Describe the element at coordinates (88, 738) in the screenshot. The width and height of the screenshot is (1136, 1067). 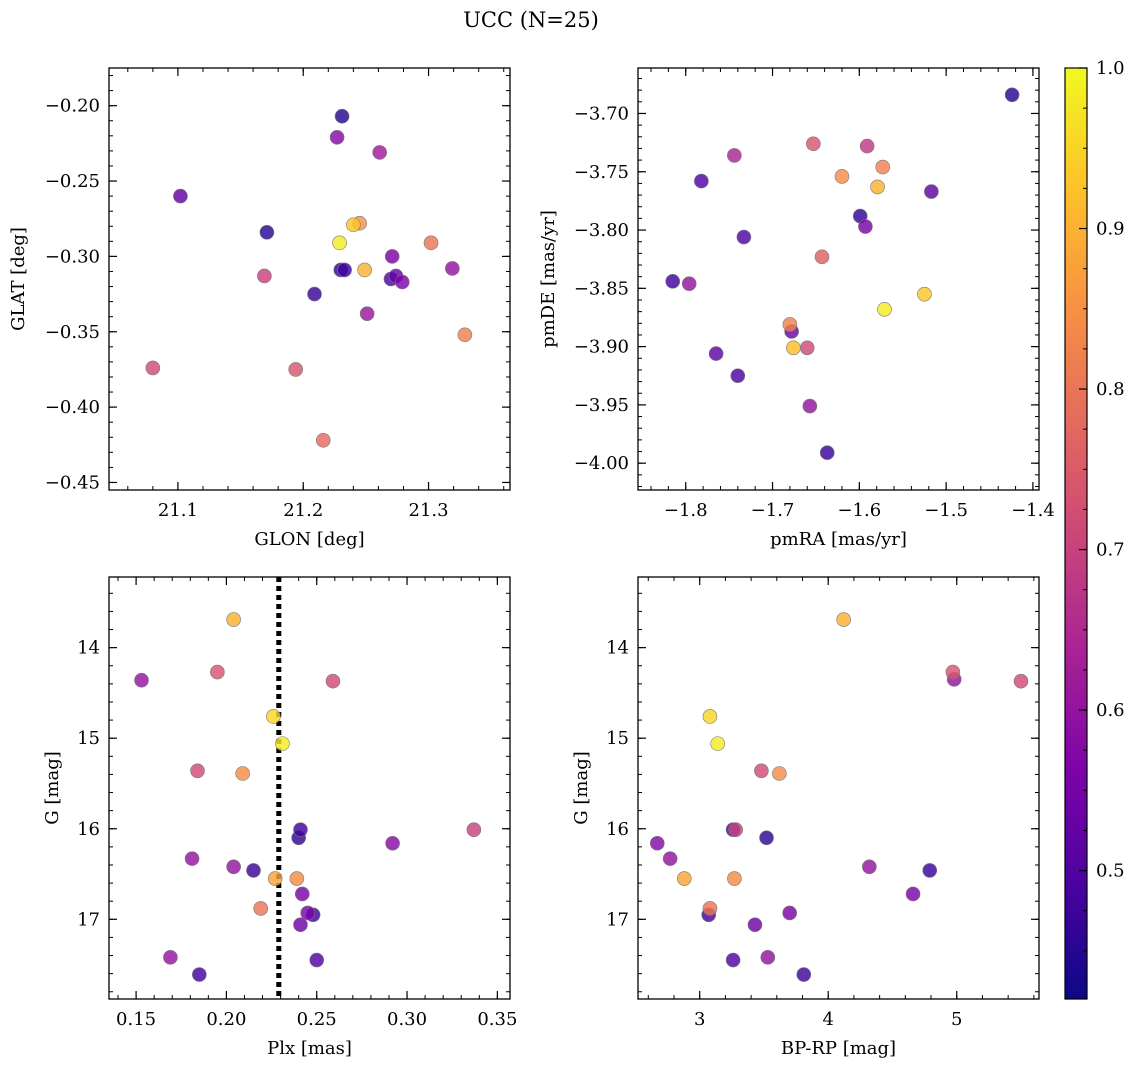
I see `y-tick-label: 15` at that location.